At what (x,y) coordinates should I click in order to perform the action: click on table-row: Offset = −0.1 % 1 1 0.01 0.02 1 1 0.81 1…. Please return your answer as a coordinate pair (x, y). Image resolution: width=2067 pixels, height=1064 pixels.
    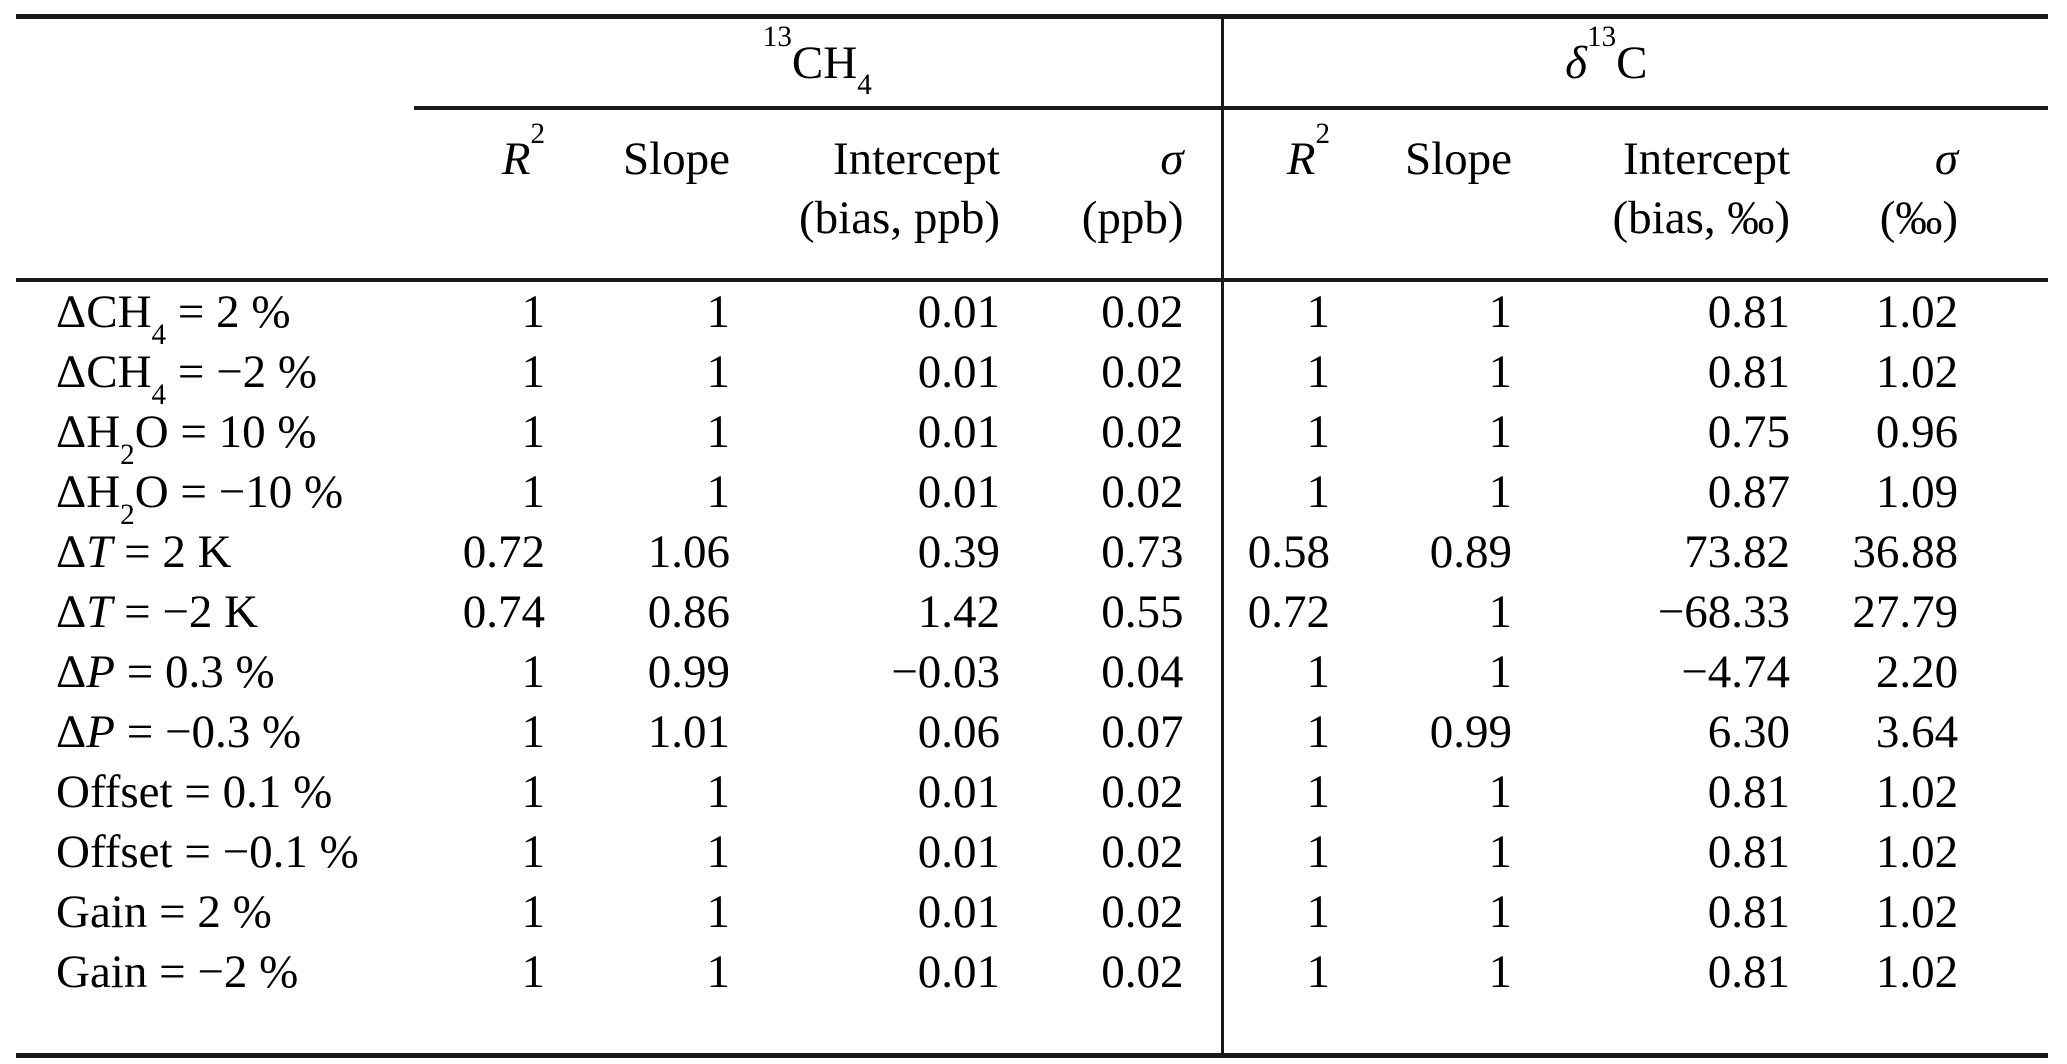
    Looking at the image, I should click on (1032, 852).